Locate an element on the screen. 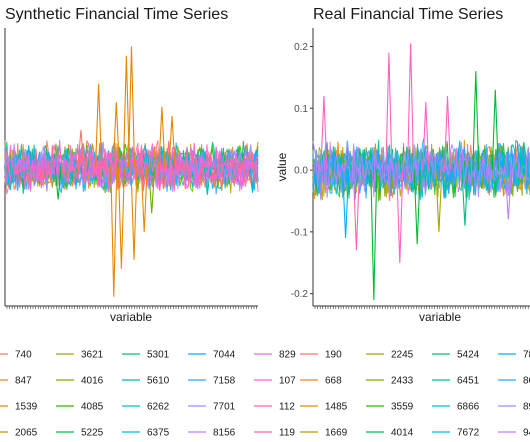  legend-label: 668 is located at coordinates (333, 381).